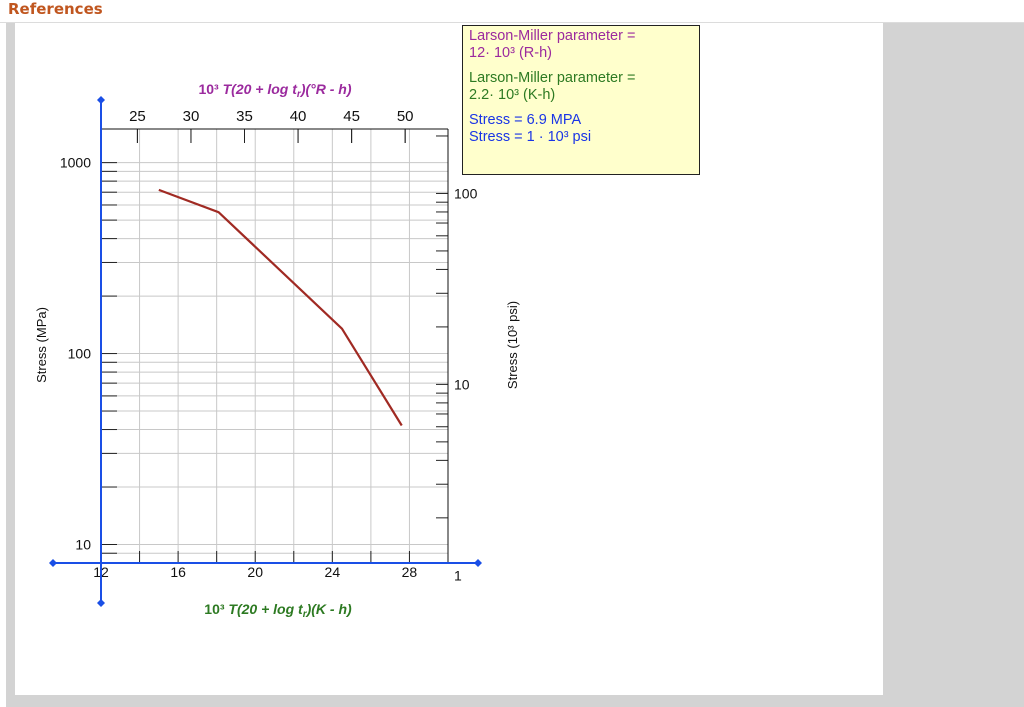 This screenshot has height=707, width=1024. I want to click on top-tick-label: 25, so click(137, 116).